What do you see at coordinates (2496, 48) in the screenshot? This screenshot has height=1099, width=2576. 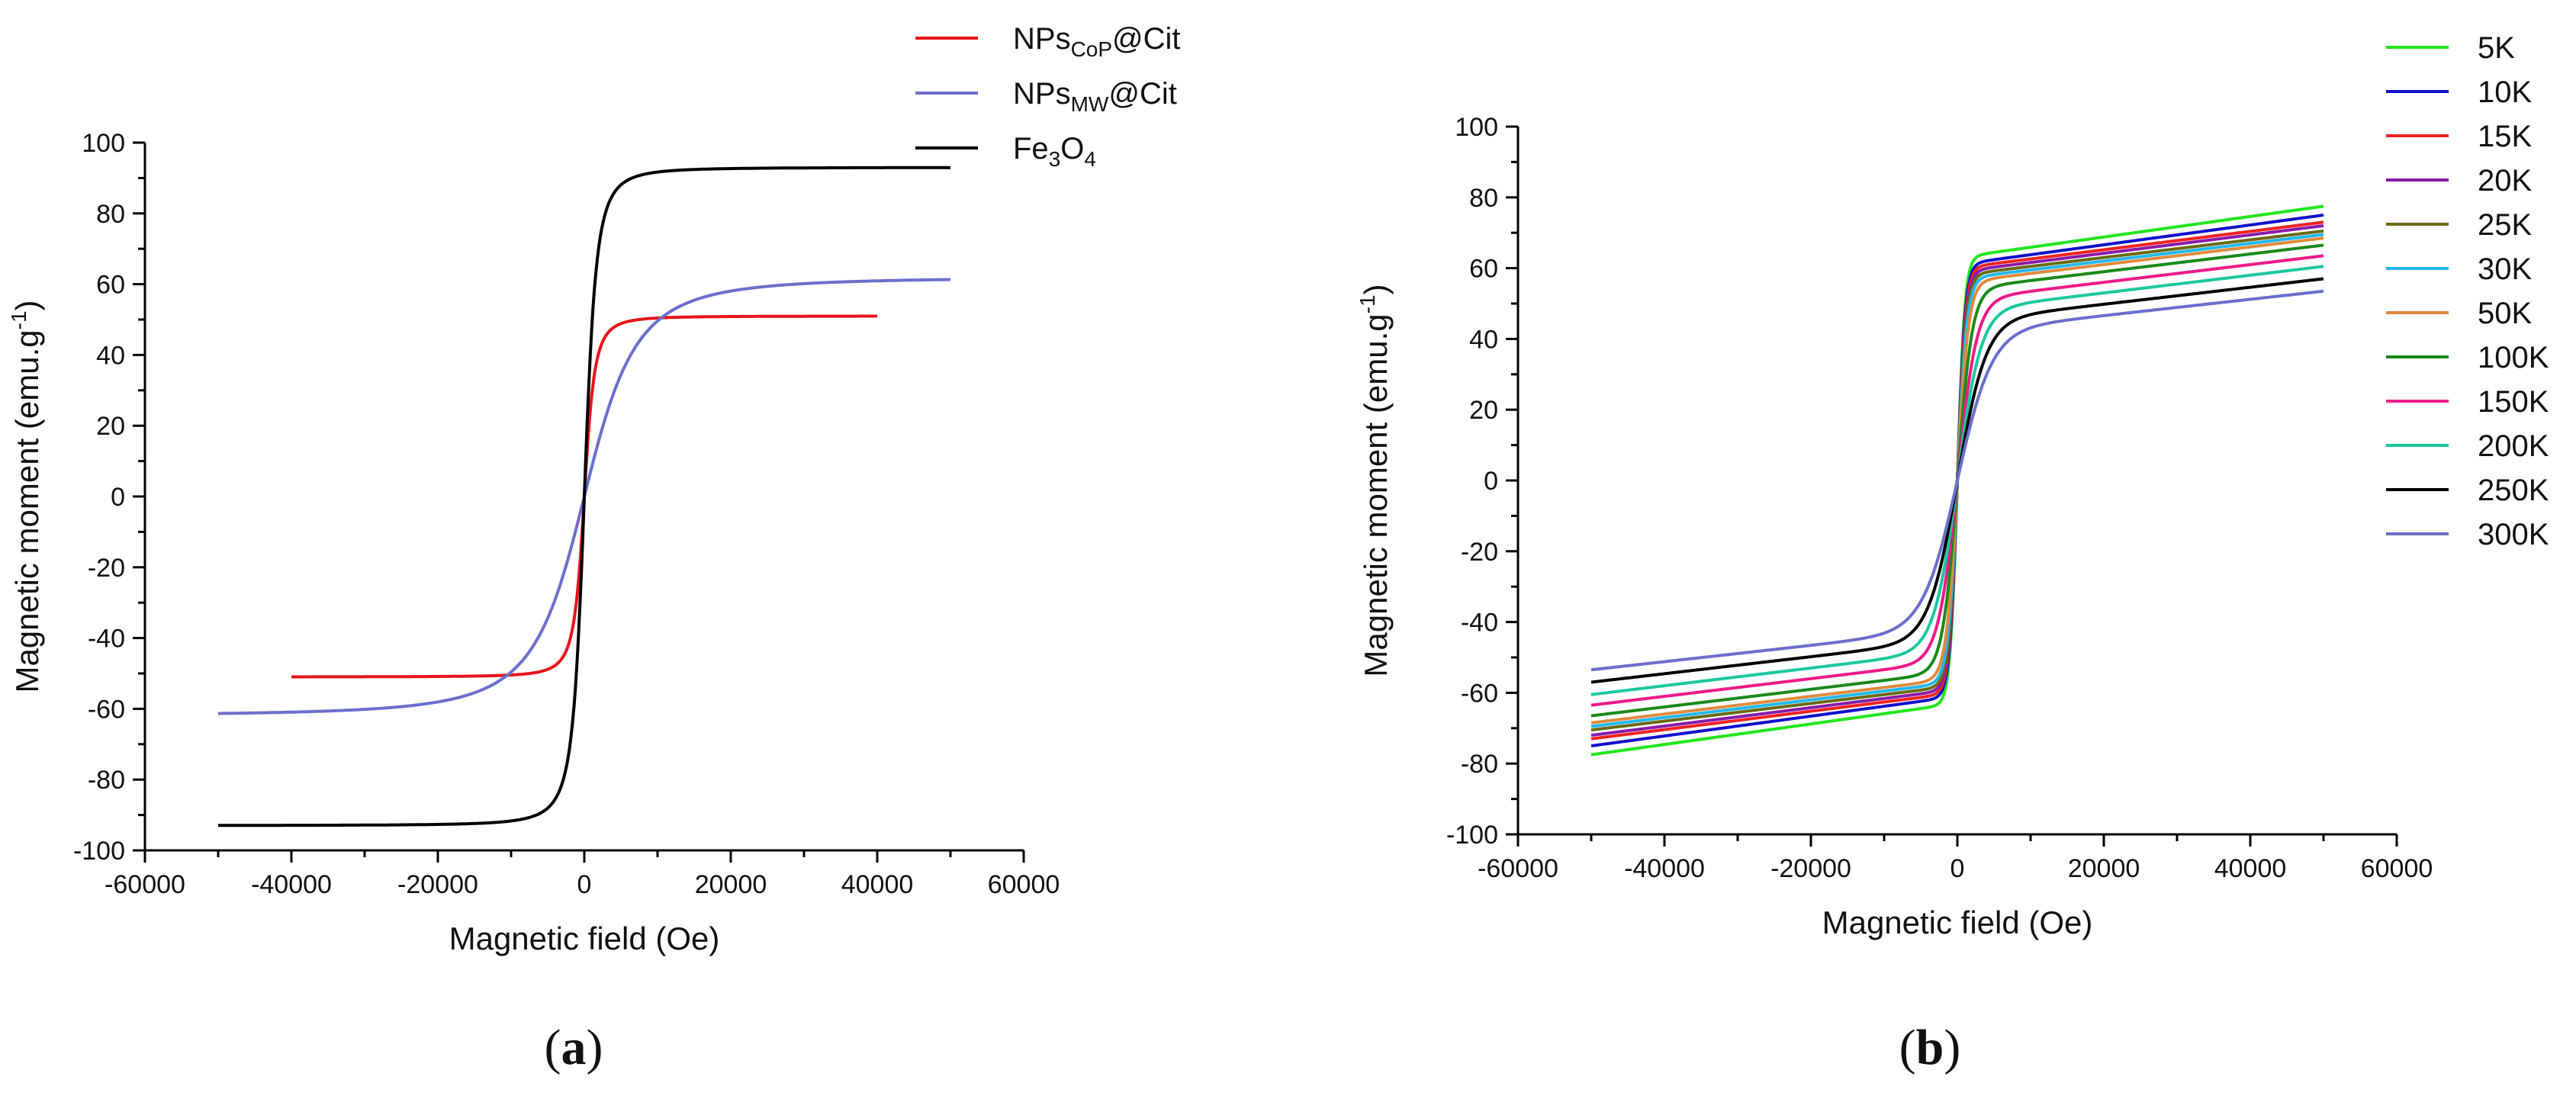 I see `legend-label: 5K` at bounding box center [2496, 48].